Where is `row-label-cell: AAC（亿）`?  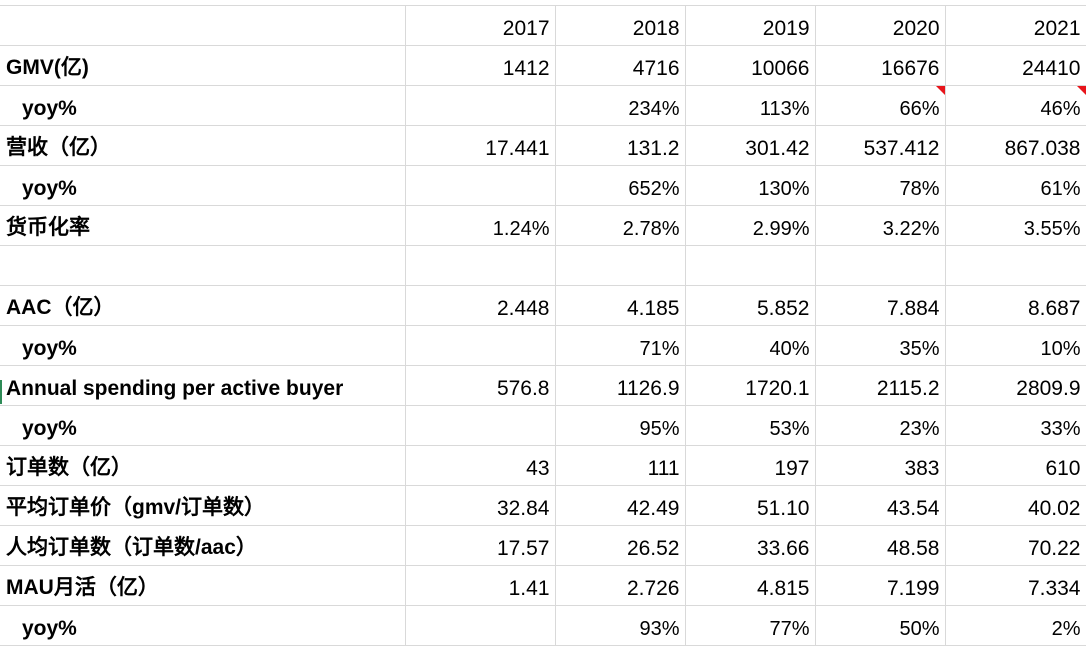 row-label-cell: AAC（亿） is located at coordinates (203, 305).